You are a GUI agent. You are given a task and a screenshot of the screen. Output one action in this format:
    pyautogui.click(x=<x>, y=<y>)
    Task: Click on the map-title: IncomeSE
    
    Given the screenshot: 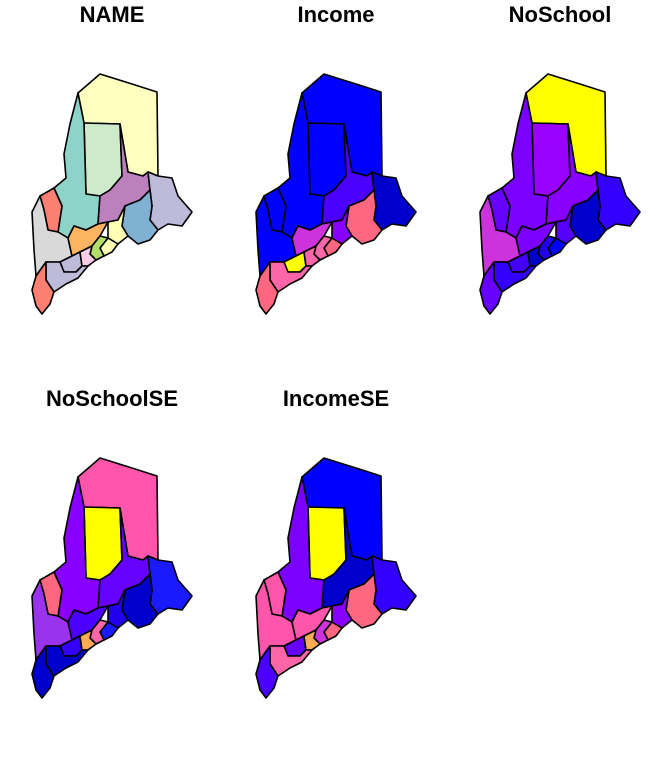 What is the action you would take?
    pyautogui.click(x=336, y=398)
    